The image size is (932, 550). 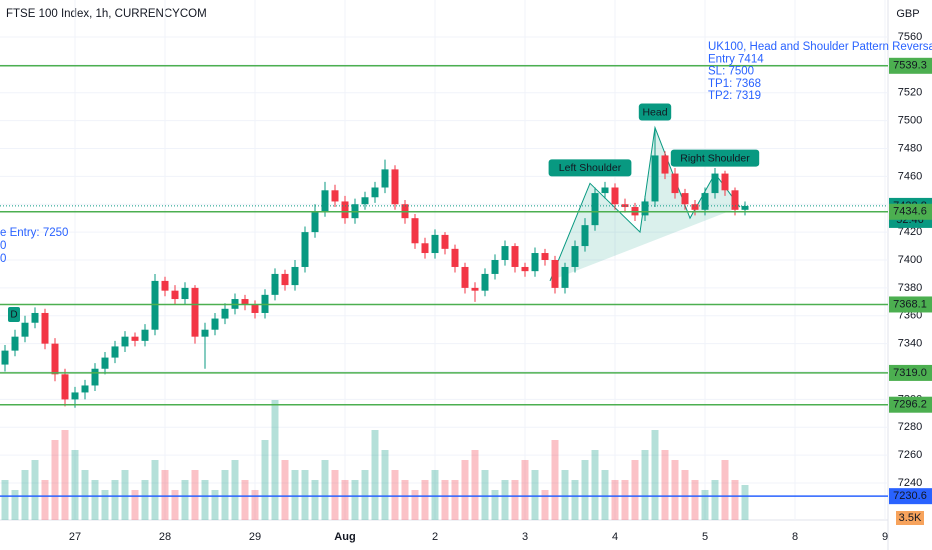 What do you see at coordinates (910, 496) in the screenshot?
I see `level-label: 7230.6` at bounding box center [910, 496].